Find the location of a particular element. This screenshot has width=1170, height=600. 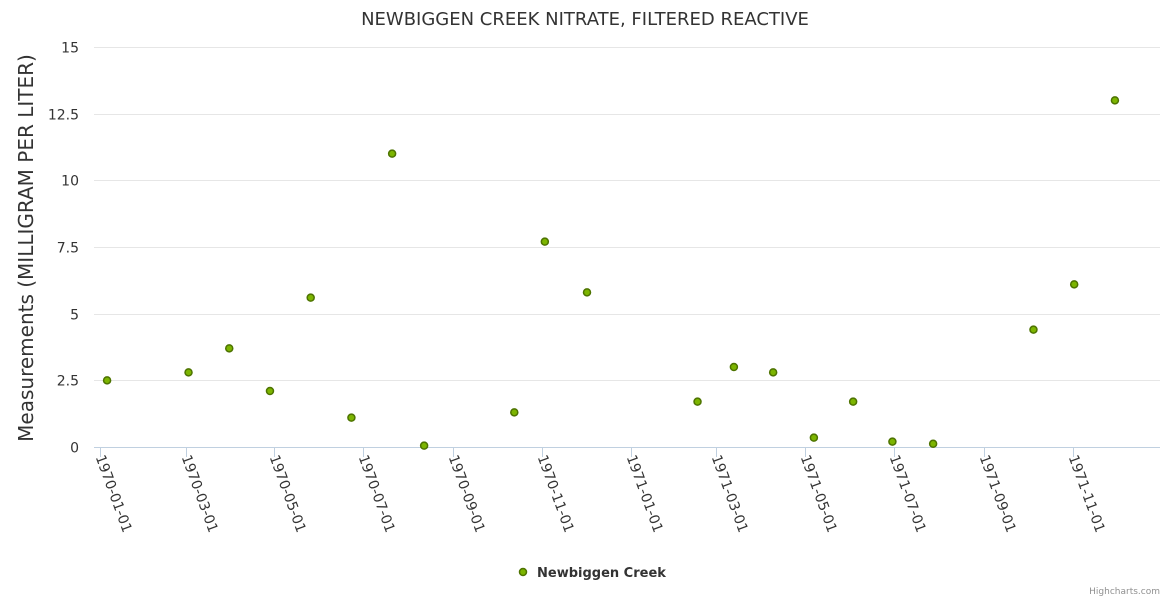

legend: Newbiggen Creek is located at coordinates (592, 573).